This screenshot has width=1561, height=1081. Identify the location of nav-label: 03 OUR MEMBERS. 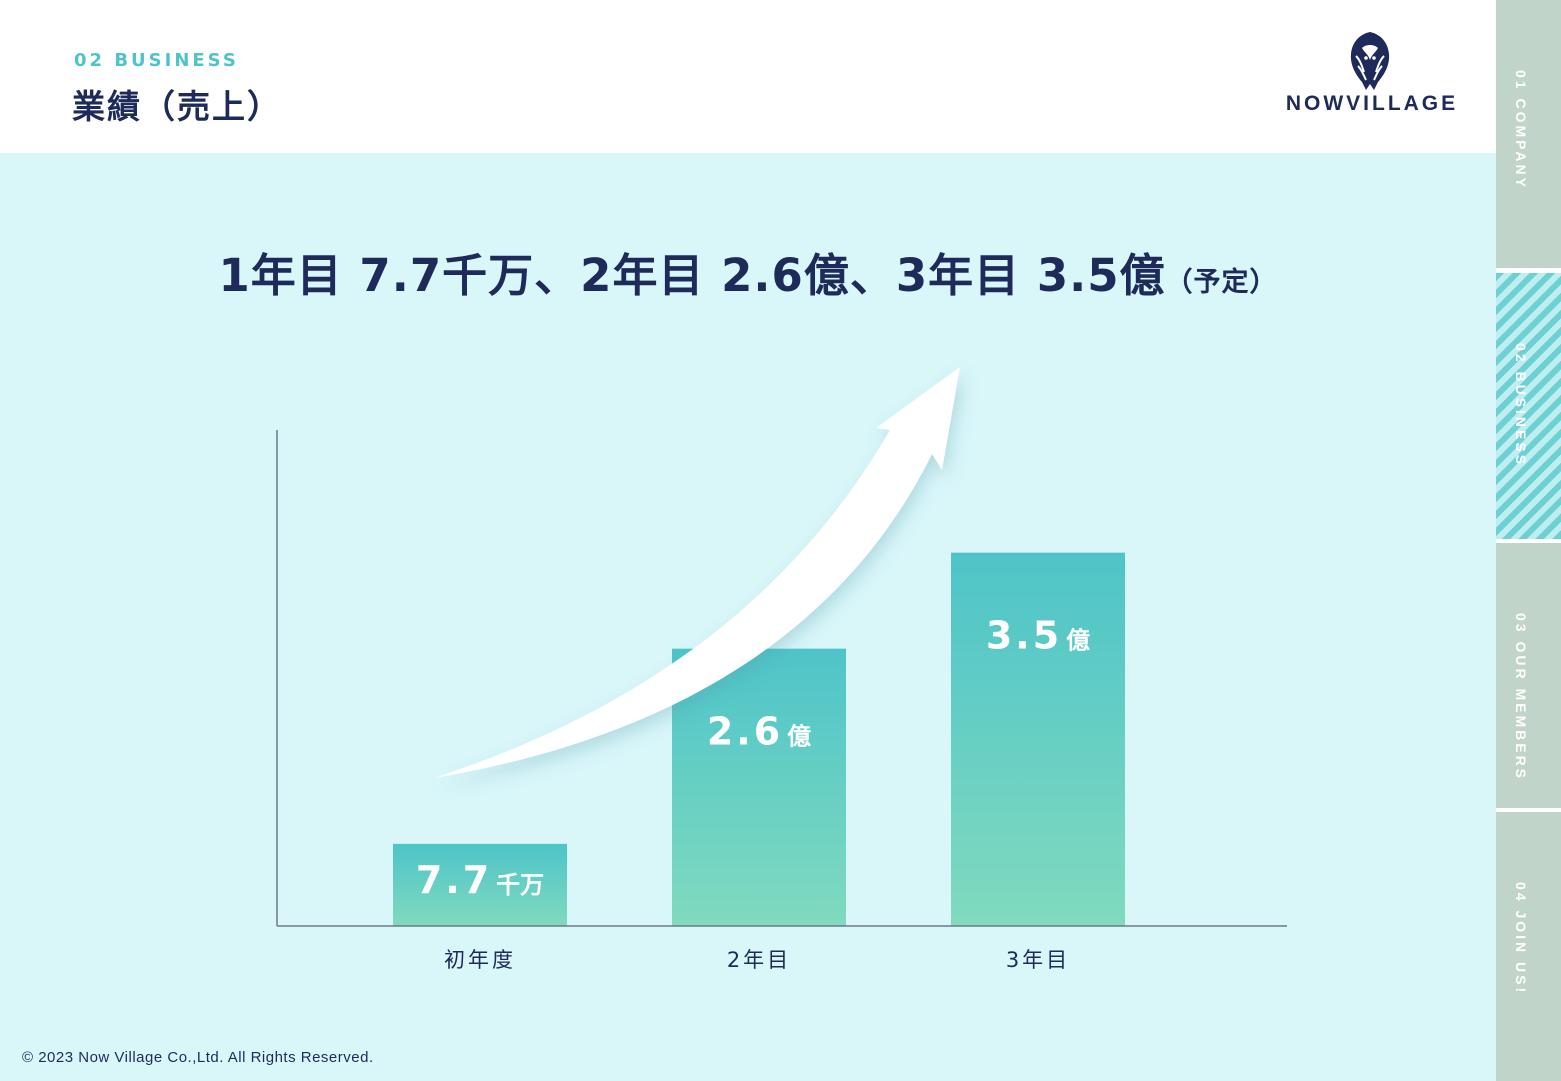
(1521, 697).